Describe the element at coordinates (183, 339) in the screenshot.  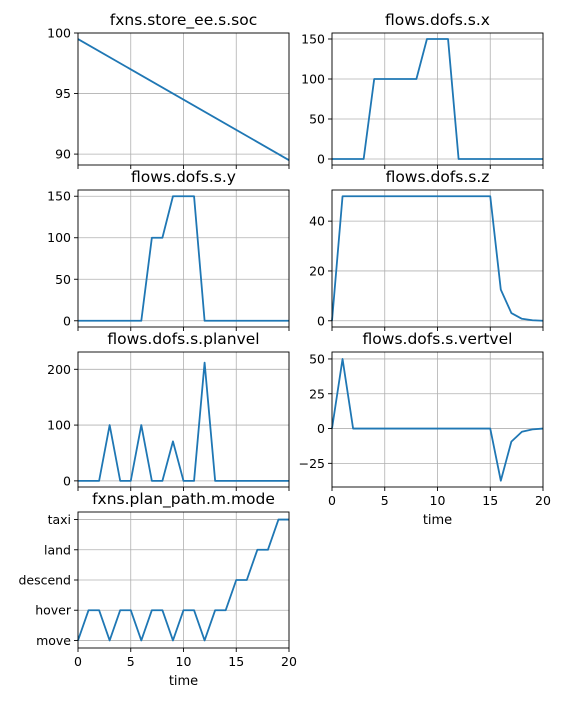
I see `subplot-title: flows.dofs.s.planvel` at that location.